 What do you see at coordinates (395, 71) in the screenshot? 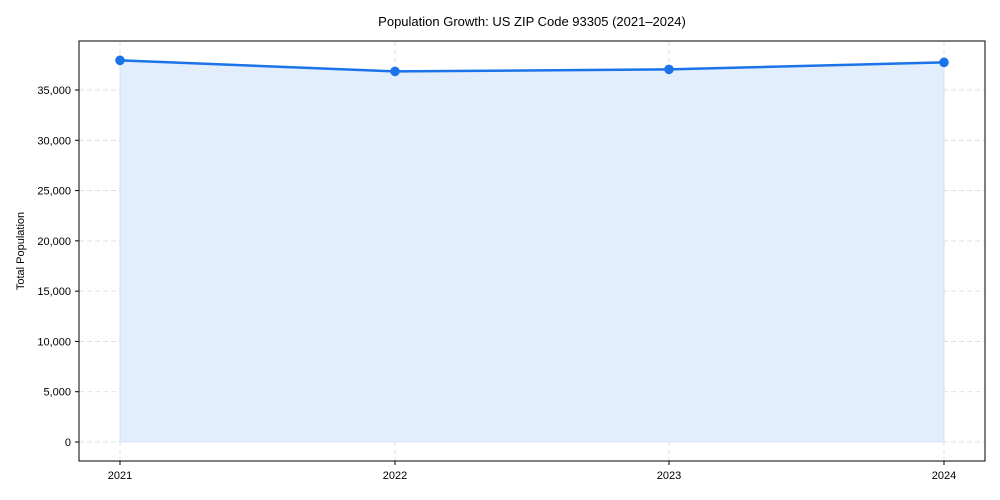
I see `data-point-2022` at bounding box center [395, 71].